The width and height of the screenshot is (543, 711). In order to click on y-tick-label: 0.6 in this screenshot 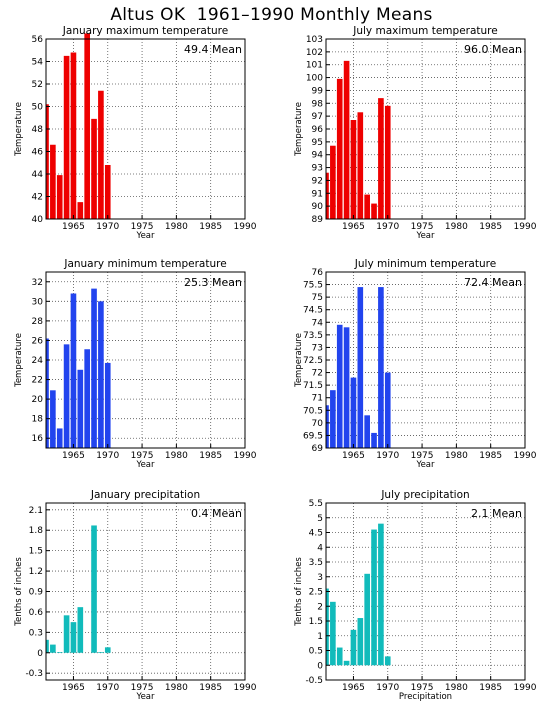, I will do `click(36, 613)`.